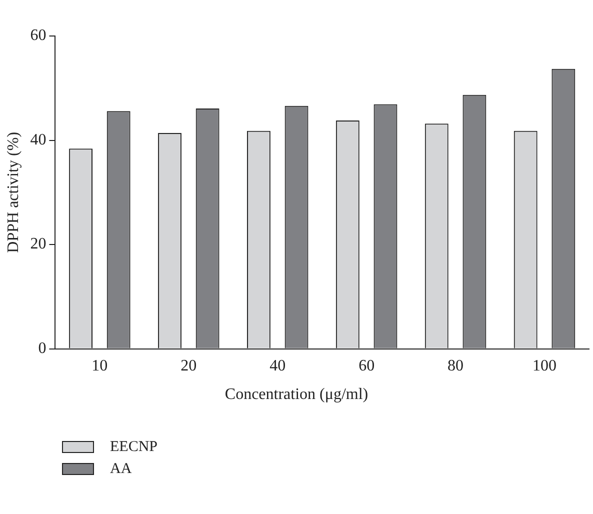 The height and width of the screenshot is (514, 593). Describe the element at coordinates (121, 469) in the screenshot. I see `legend-label: AA` at that location.